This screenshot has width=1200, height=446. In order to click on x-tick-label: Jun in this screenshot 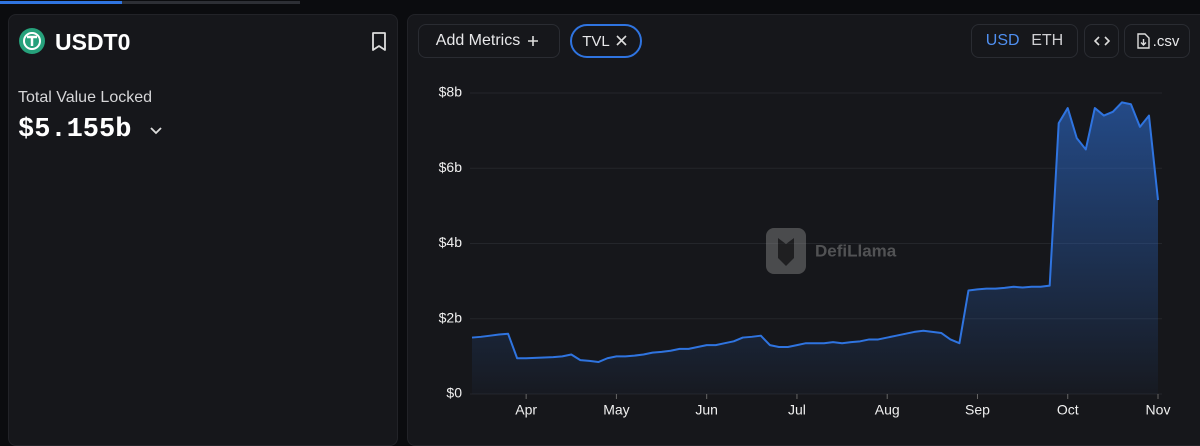, I will do `click(706, 410)`.